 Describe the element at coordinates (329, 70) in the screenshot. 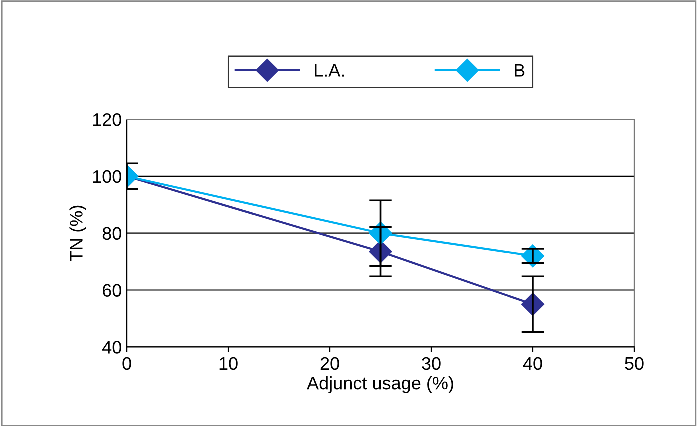

I see `legend-label: L.A.` at that location.